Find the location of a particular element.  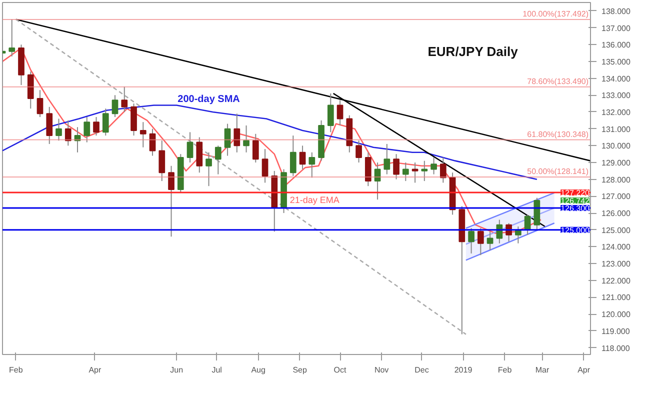

y-tick-label: 128.000 is located at coordinates (616, 179).